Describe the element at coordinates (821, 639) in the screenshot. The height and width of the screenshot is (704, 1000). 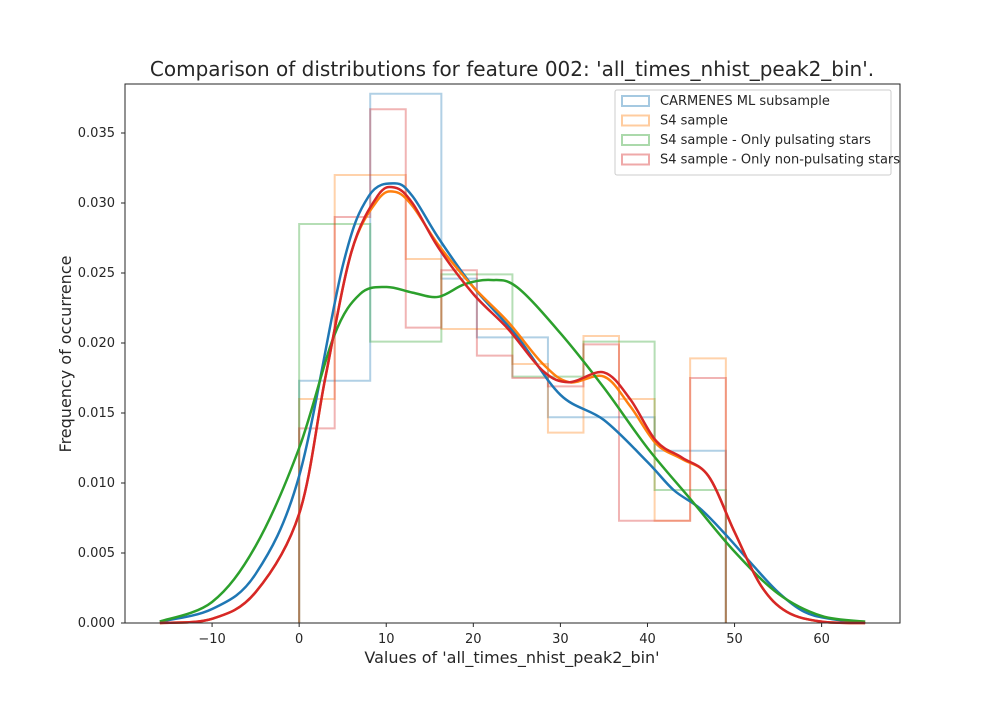
I see `x-tick-label: 60` at that location.